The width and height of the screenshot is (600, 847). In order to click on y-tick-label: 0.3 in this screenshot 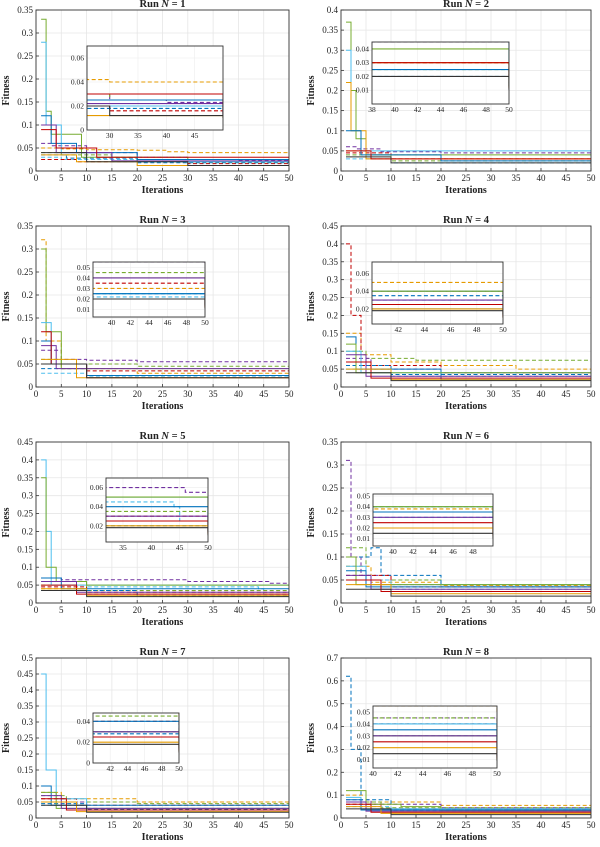, I will do `click(333, 749)`.